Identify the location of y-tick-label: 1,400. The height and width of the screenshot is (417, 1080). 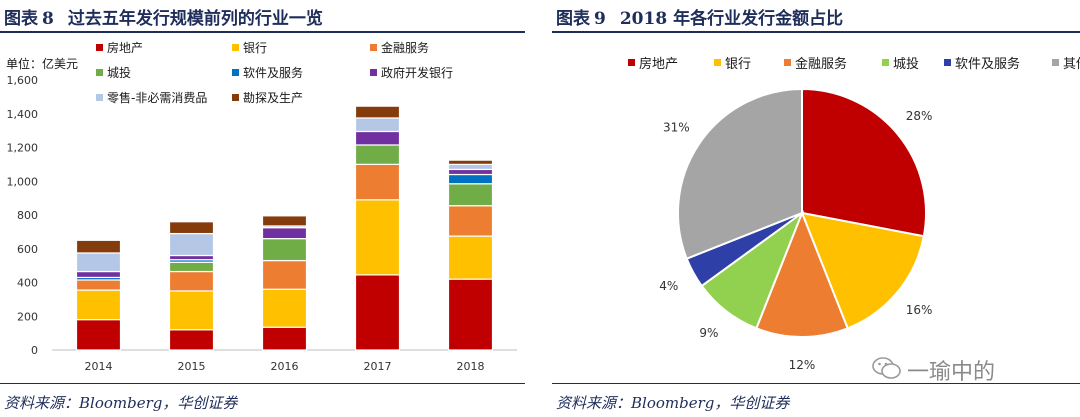
(23, 114).